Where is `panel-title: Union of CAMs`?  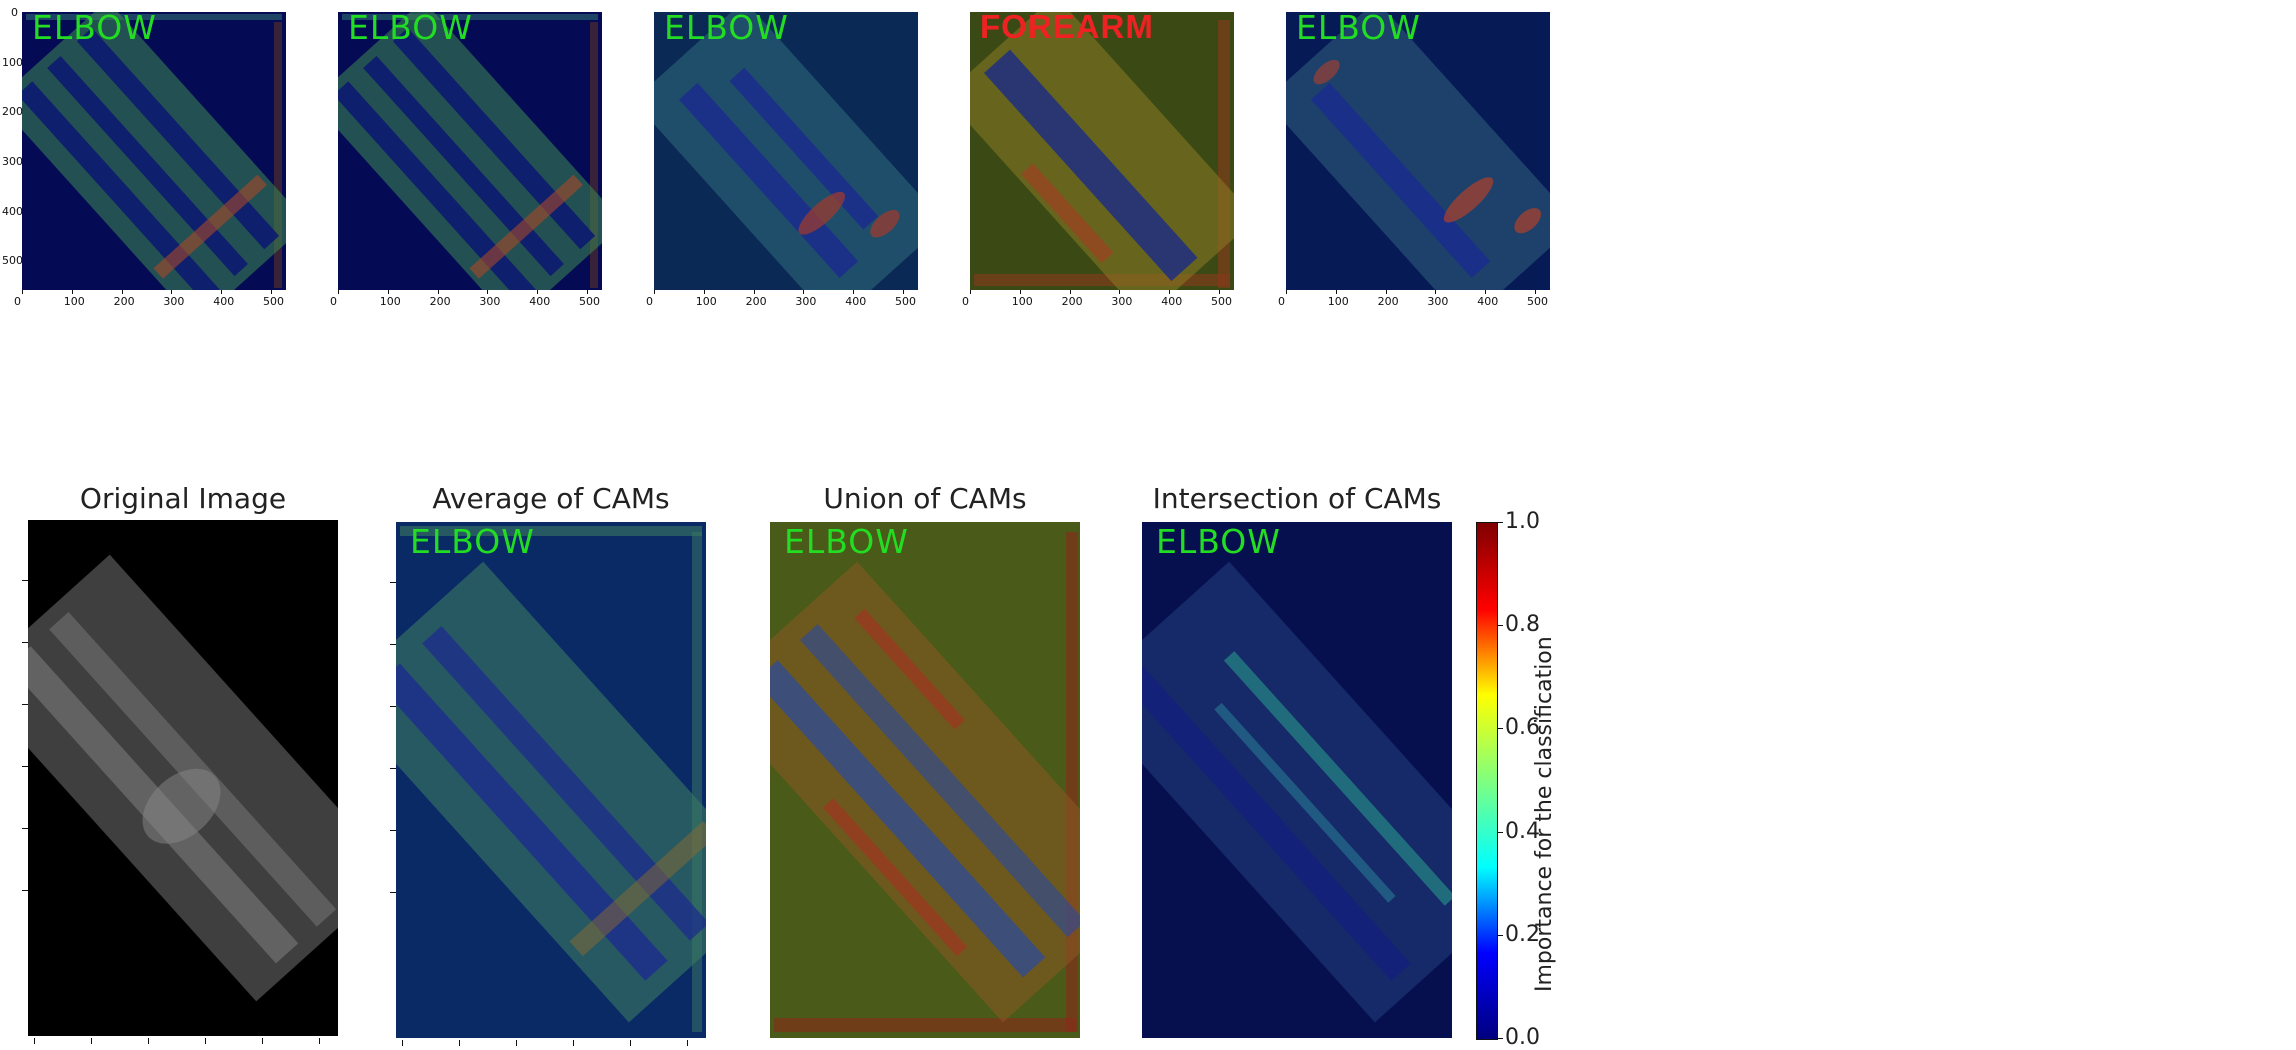 panel-title: Union of CAMs is located at coordinates (925, 498).